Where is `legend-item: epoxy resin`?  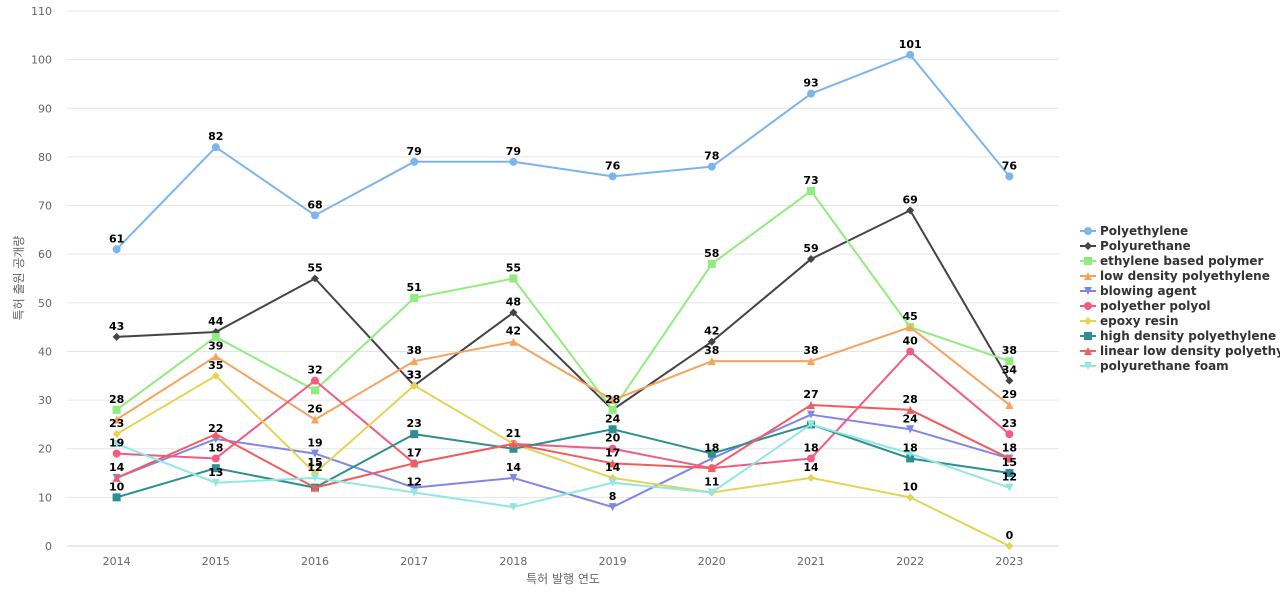 legend-item: epoxy resin is located at coordinates (1129, 321).